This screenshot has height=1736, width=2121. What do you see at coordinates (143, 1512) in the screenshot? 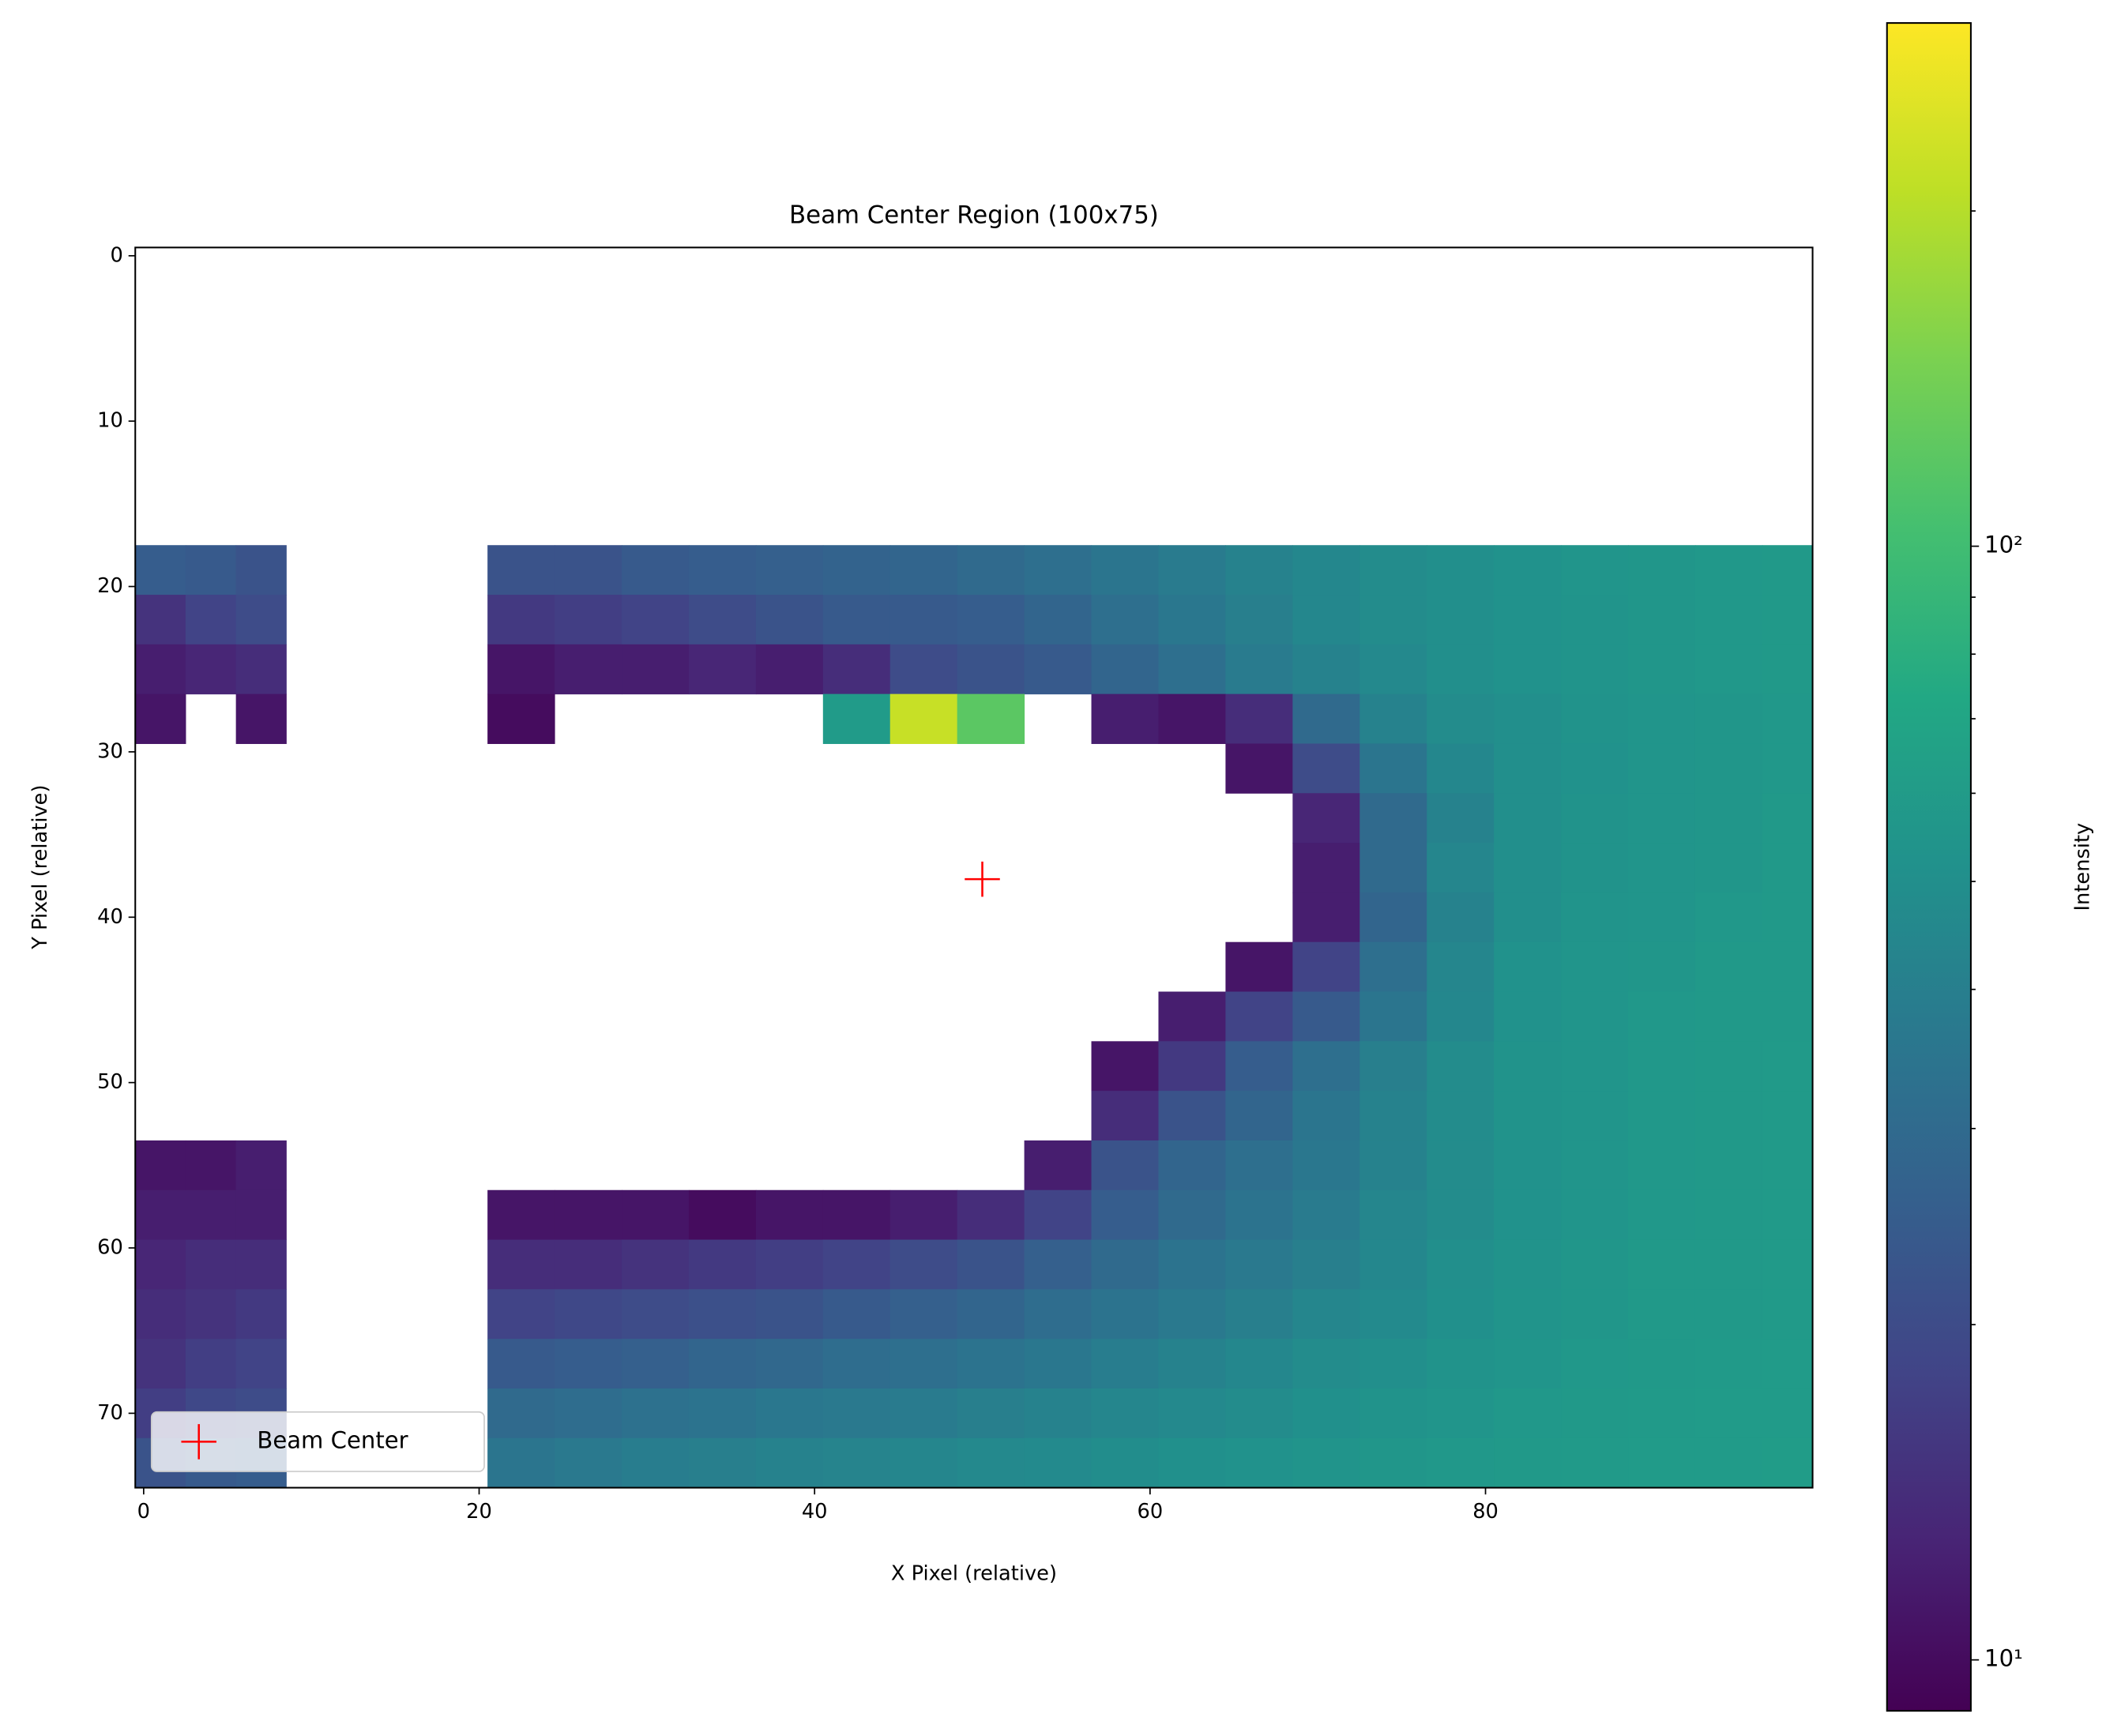
I see `x-tick-label: 0` at bounding box center [143, 1512].